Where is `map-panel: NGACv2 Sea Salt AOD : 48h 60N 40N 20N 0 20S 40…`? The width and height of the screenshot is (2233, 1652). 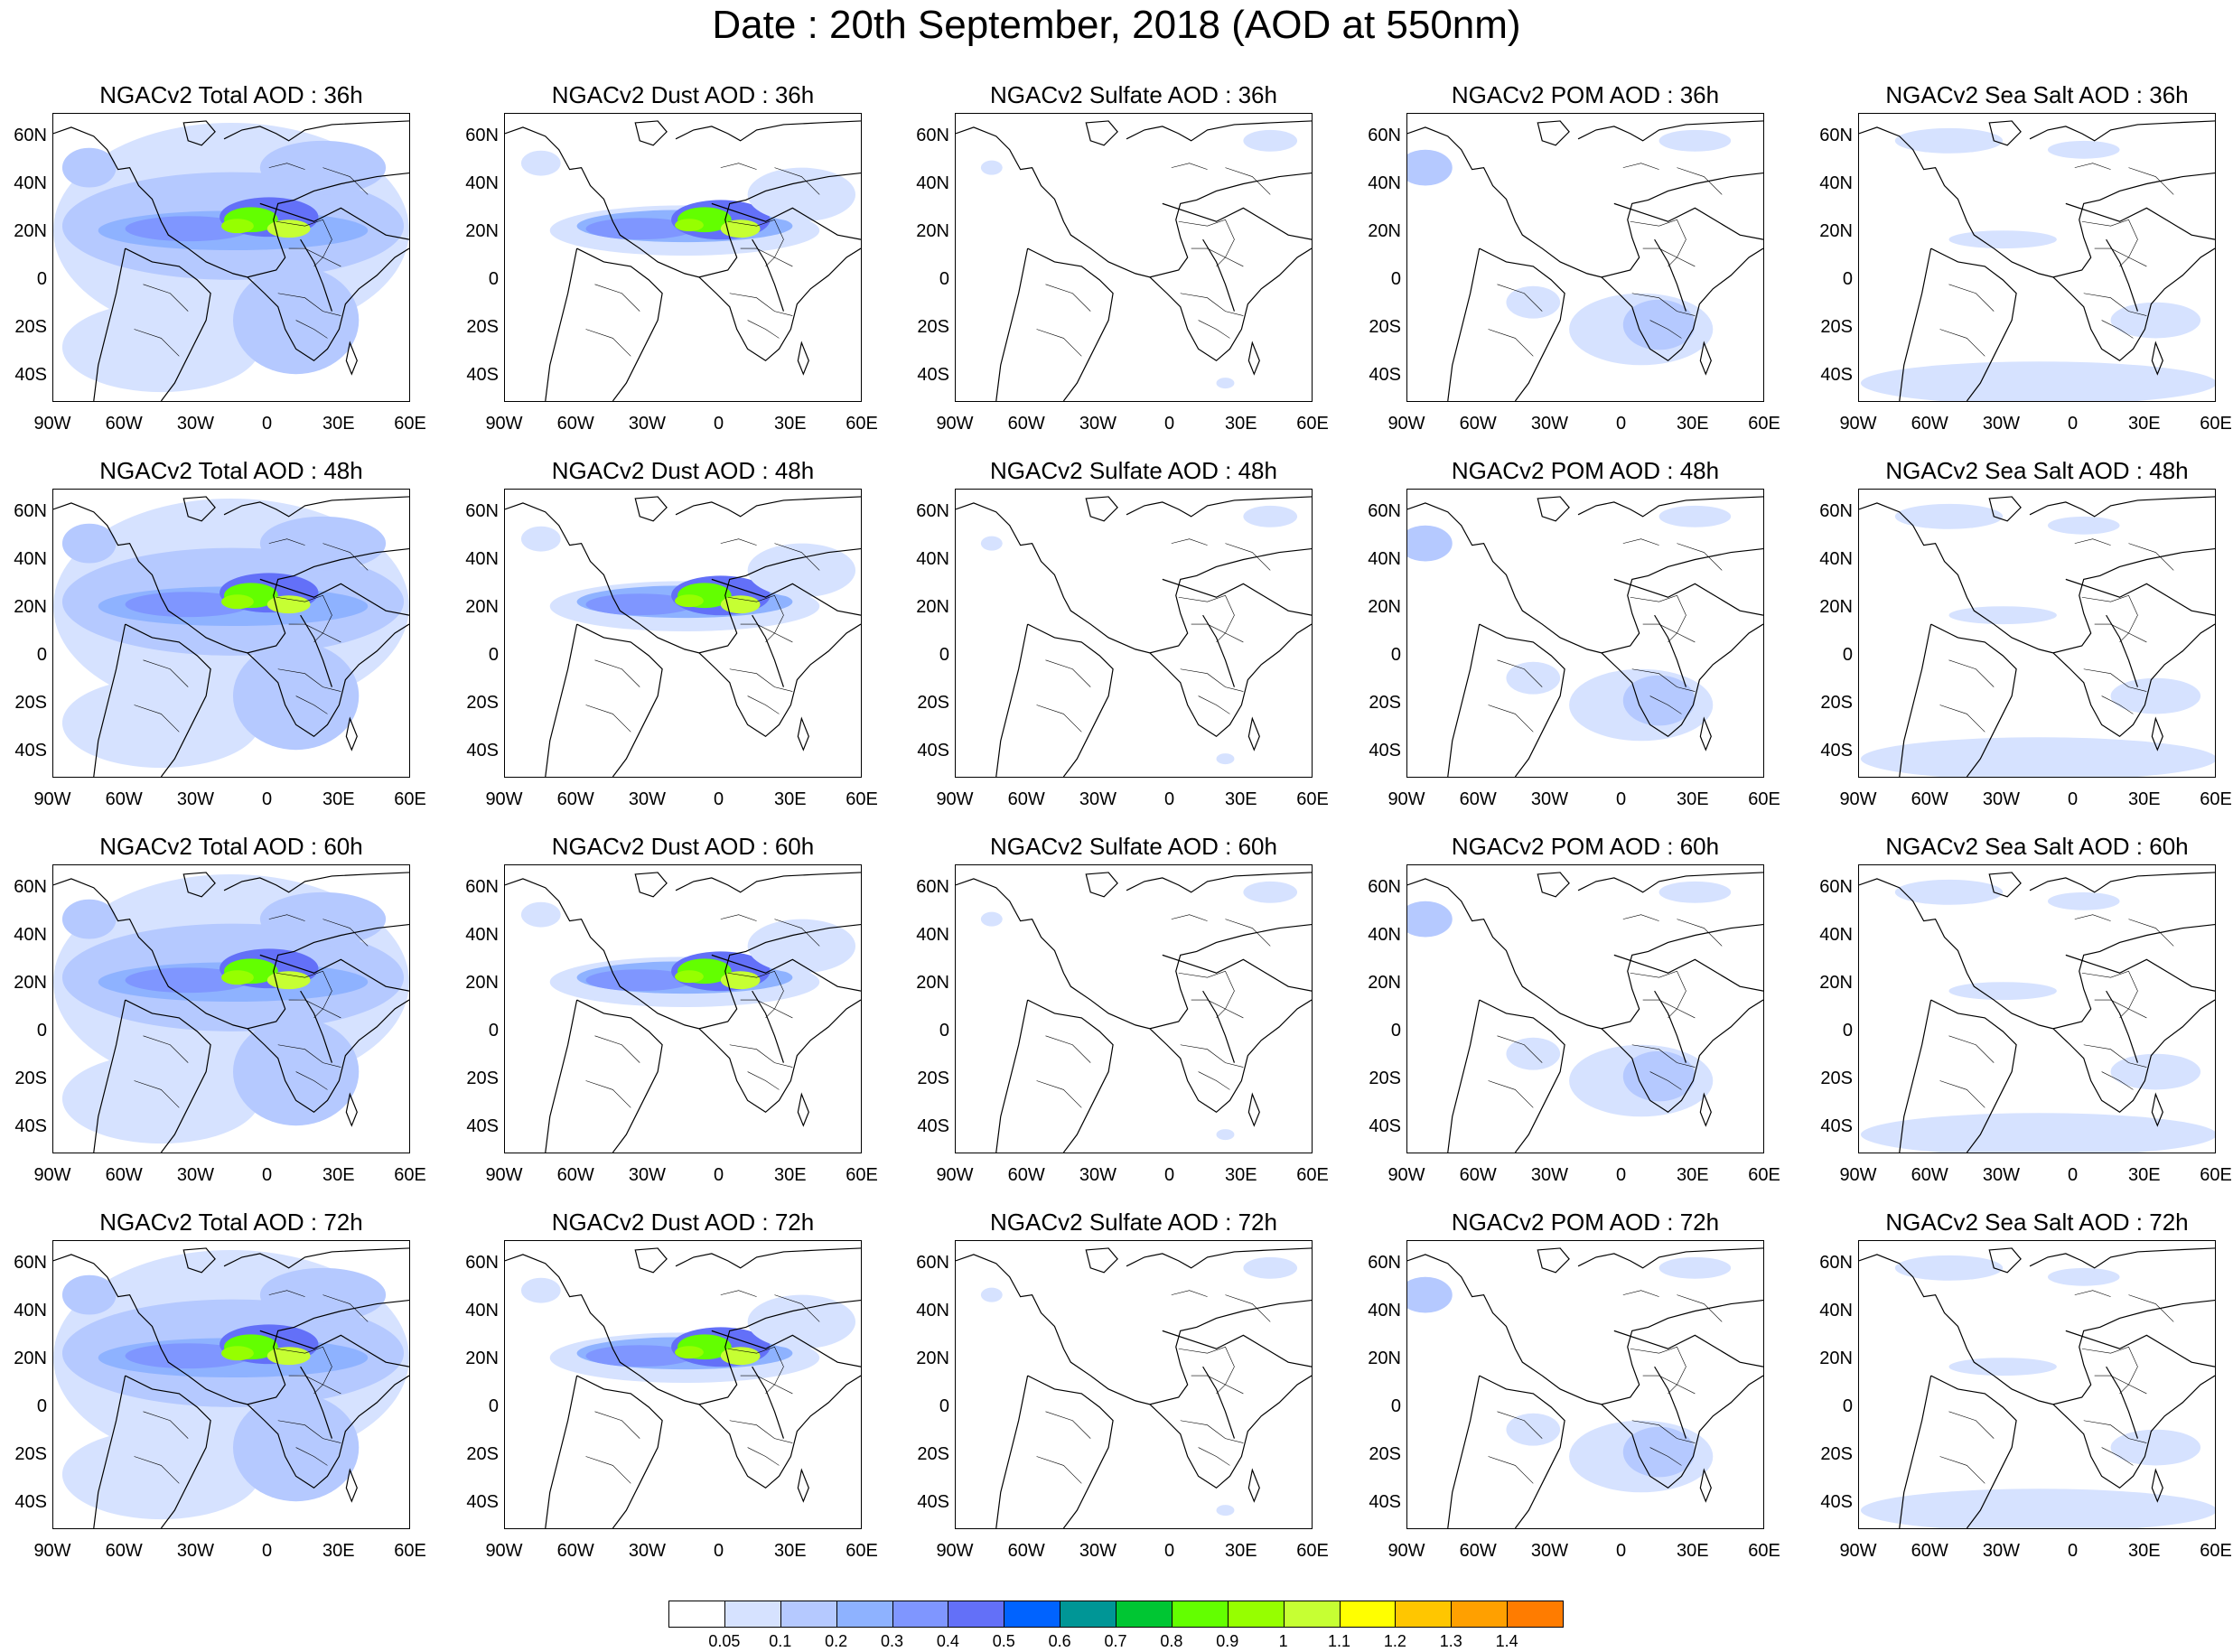
map-panel: NGACv2 Sea Salt AOD : 48h 60N 40N 20N 0 20S 40… is located at coordinates (2025, 637).